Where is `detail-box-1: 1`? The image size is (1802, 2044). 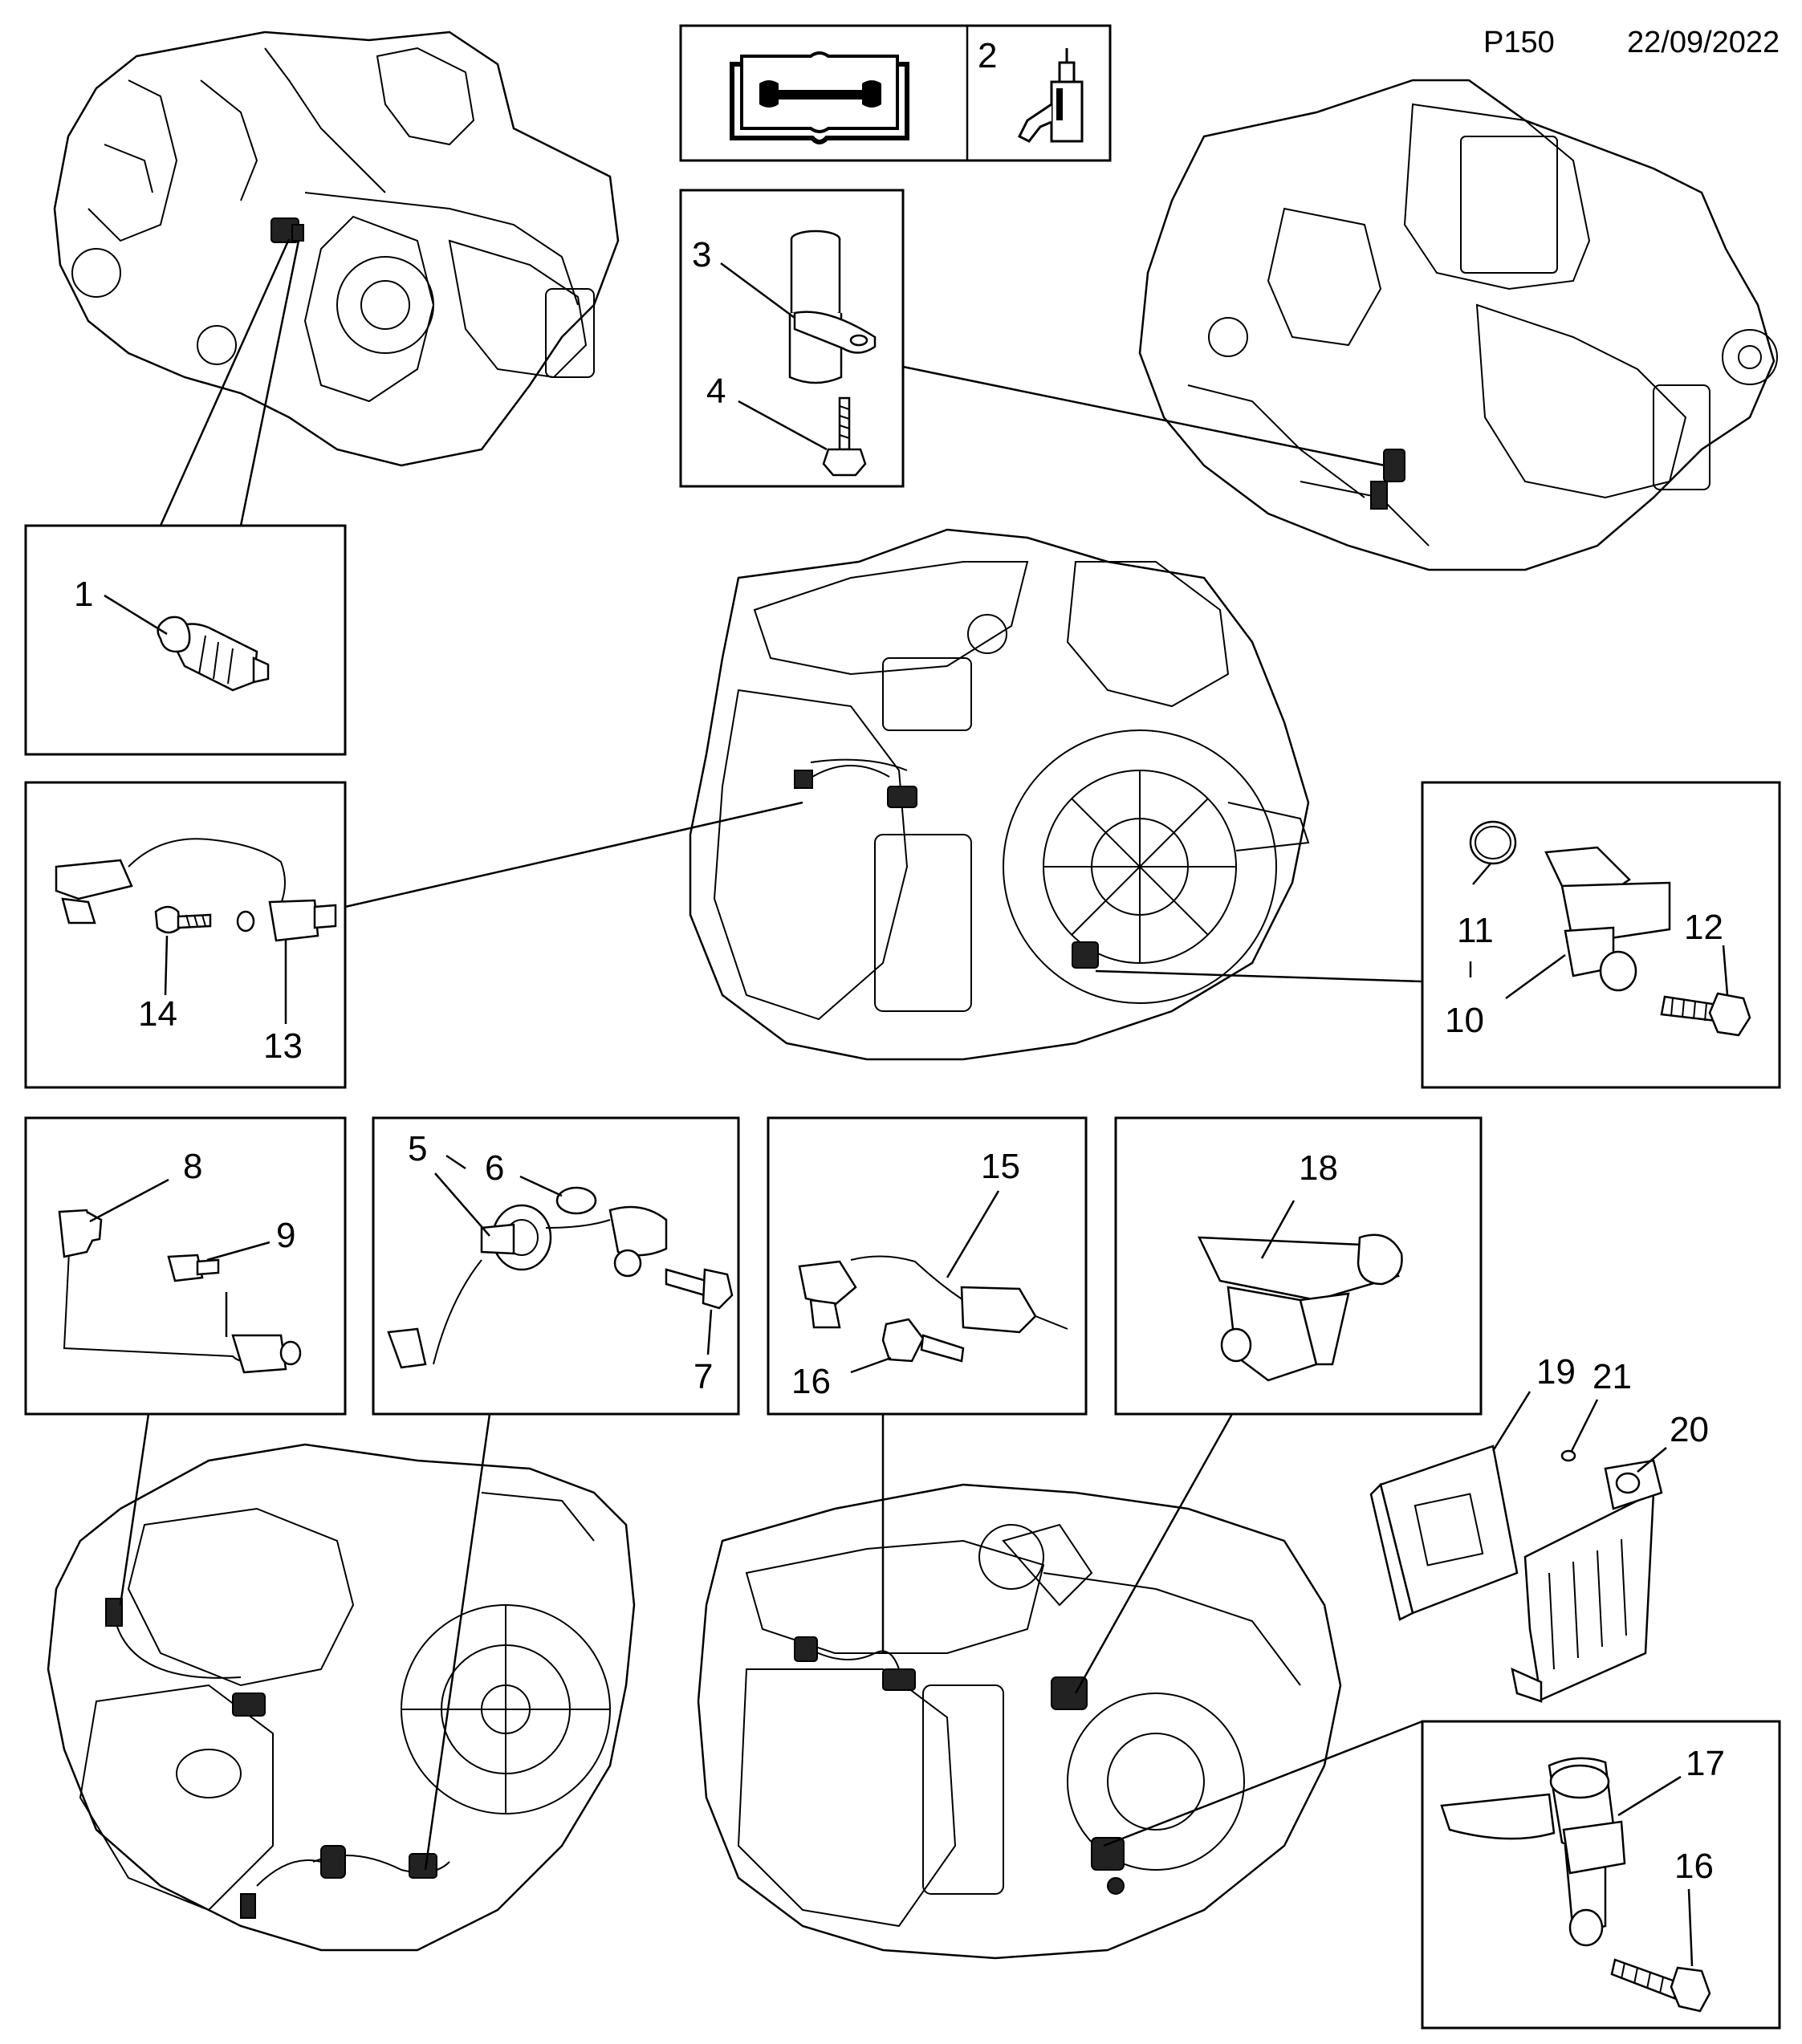
detail-box-1: 1 is located at coordinates (185, 497).